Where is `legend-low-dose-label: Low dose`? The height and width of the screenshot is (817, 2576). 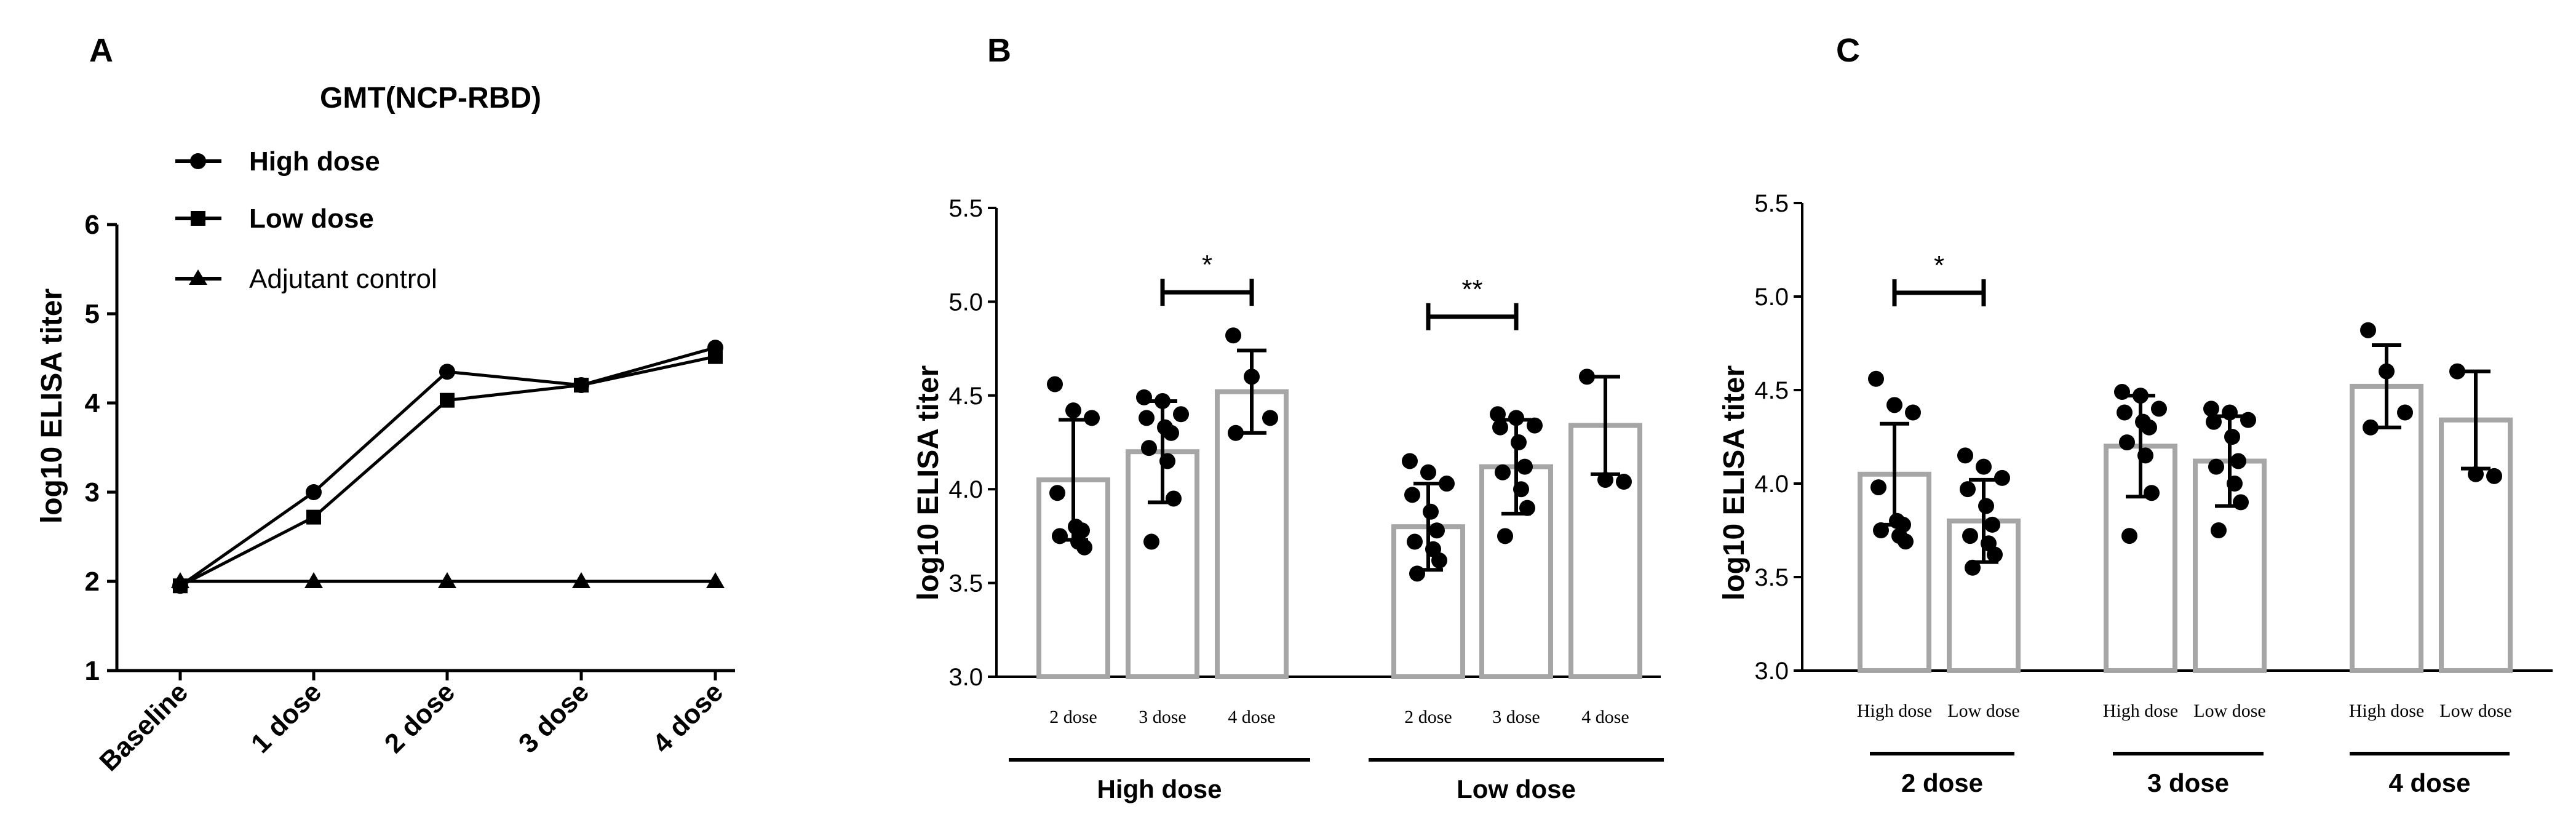
legend-low-dose-label: Low dose is located at coordinates (311, 219).